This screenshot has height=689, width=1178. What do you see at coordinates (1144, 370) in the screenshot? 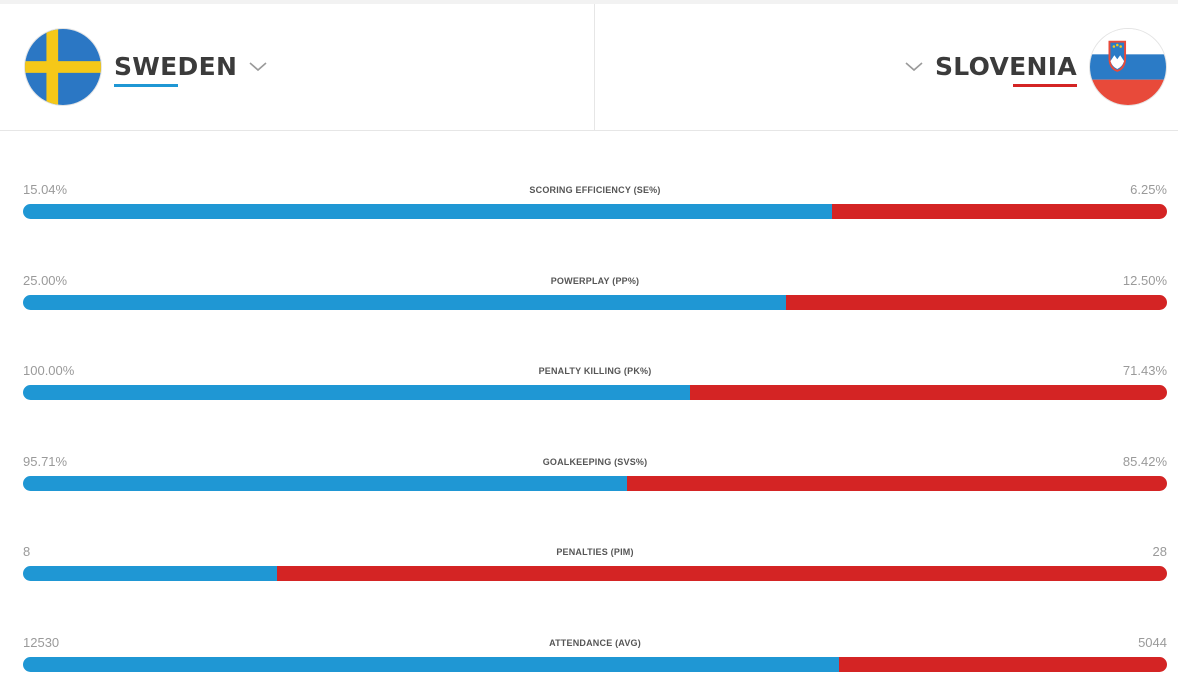
I see `away-stat-value: 71.43%` at bounding box center [1144, 370].